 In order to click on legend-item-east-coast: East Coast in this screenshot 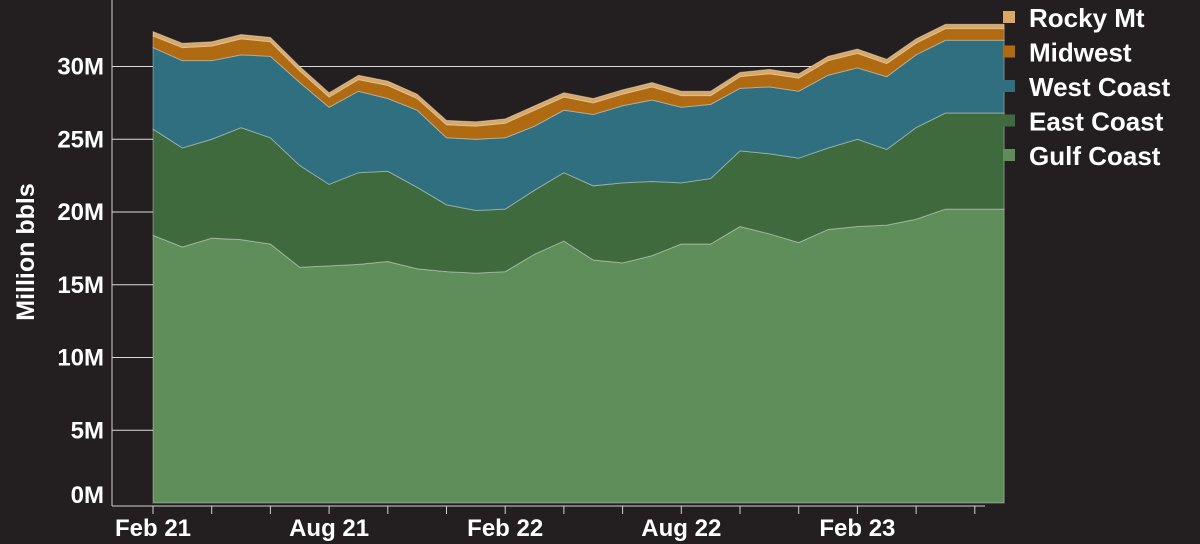, I will do `click(1083, 122)`.